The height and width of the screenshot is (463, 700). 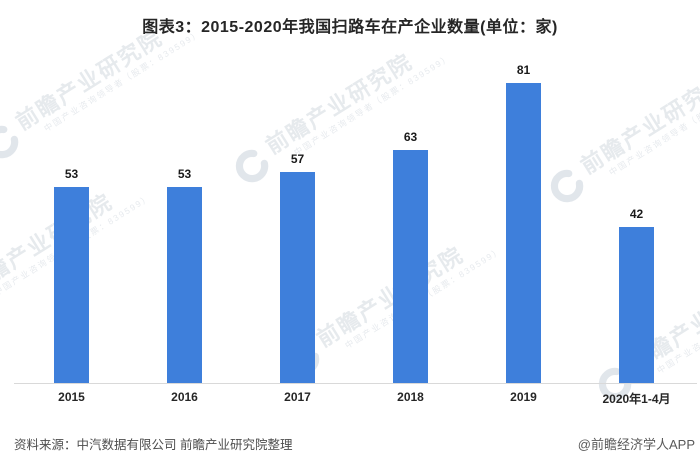 I want to click on bar-2018, so click(x=410, y=266).